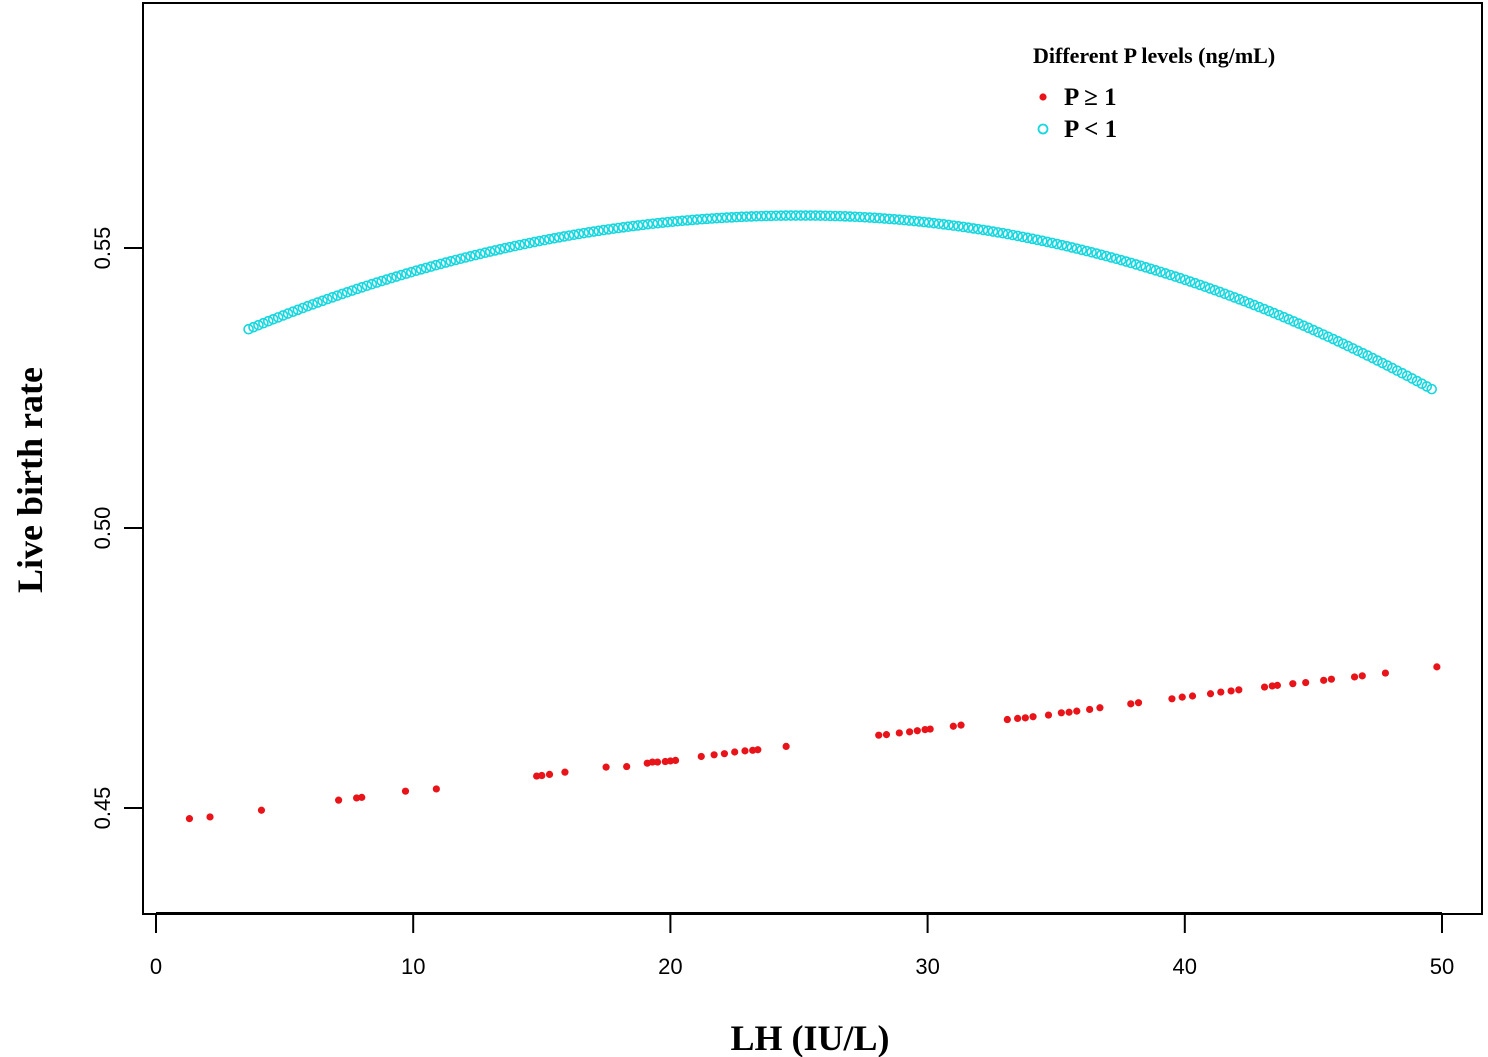  I want to click on x-tick-label: 50, so click(1442, 966).